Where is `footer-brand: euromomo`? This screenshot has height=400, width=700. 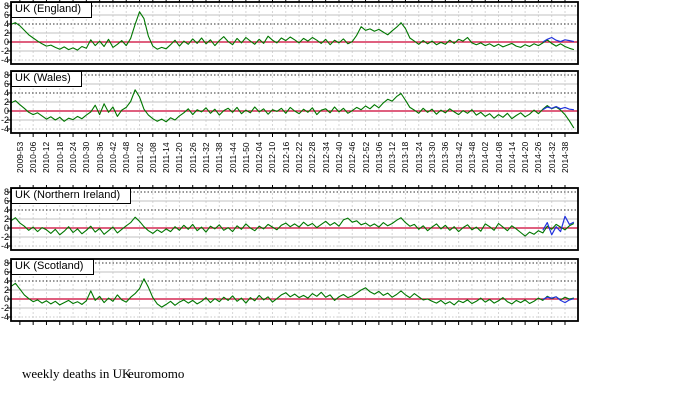
footer-brand: euromomo is located at coordinates (156, 373).